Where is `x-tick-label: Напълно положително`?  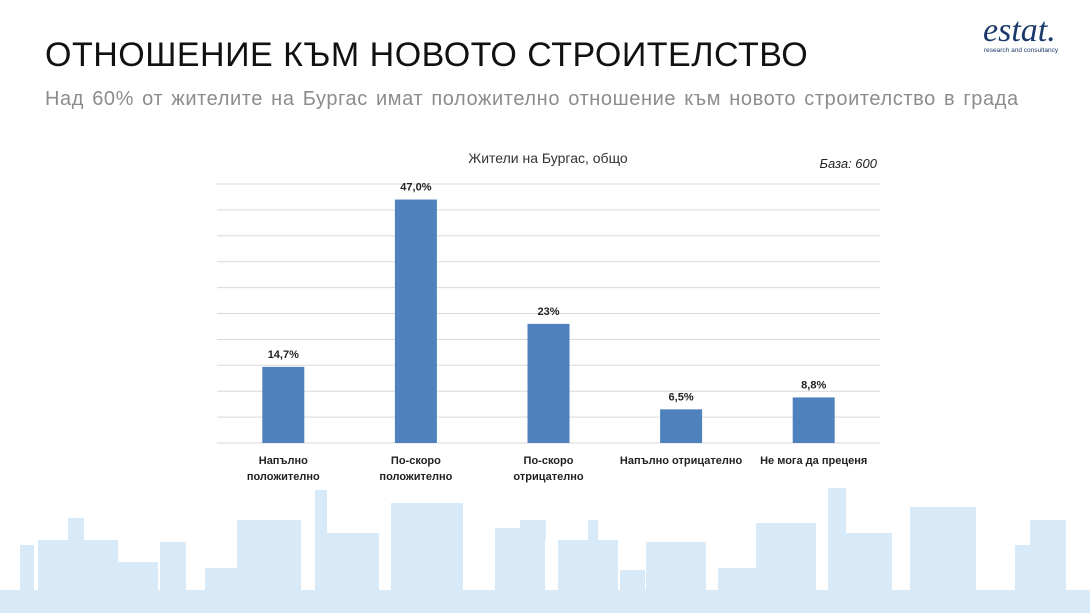 x-tick-label: Напълно положително is located at coordinates (283, 469).